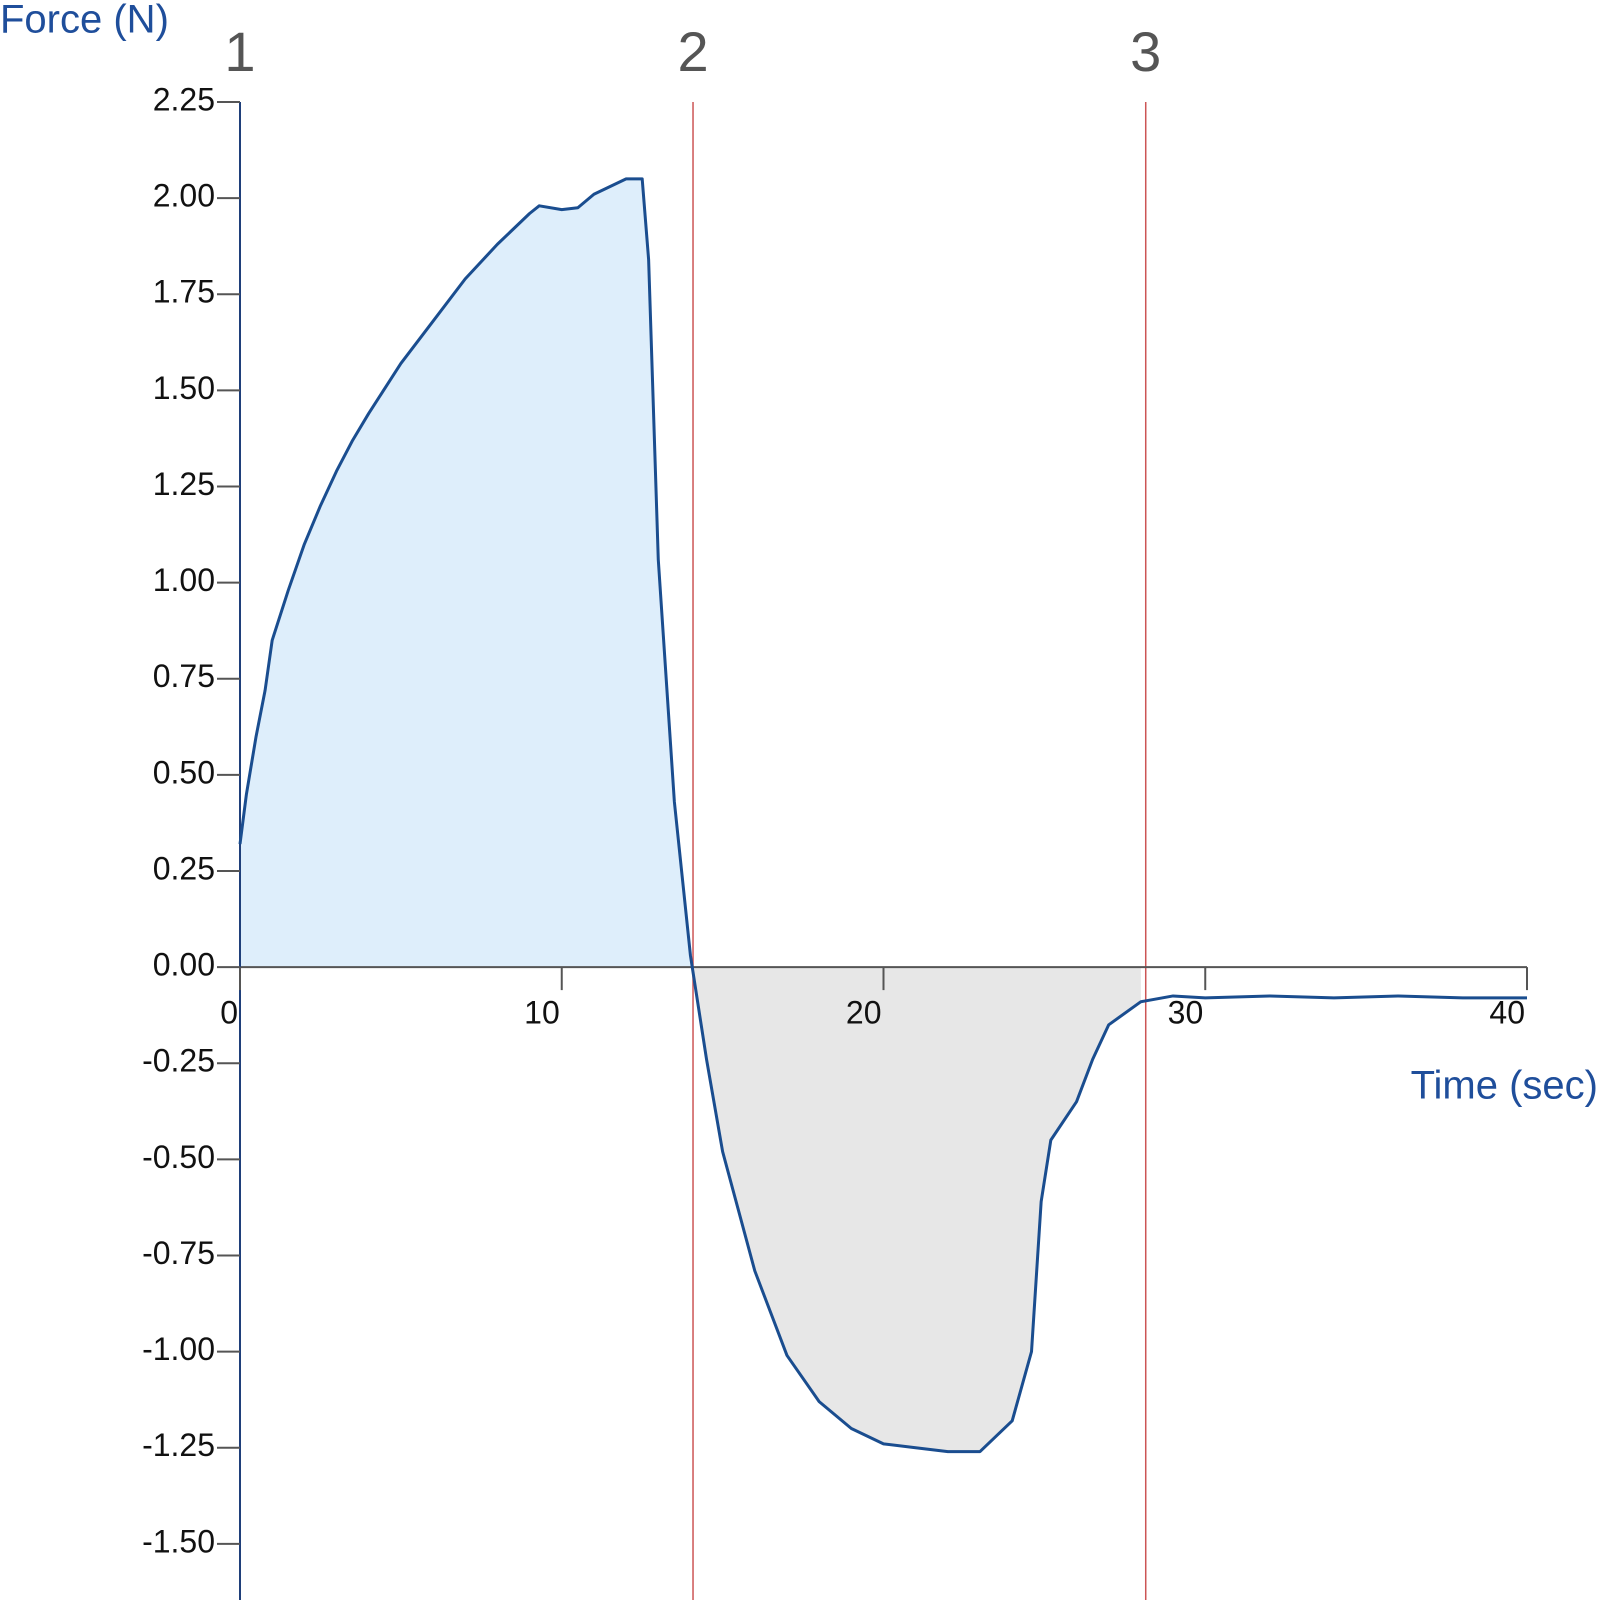 The image size is (1600, 1600). What do you see at coordinates (864, 1013) in the screenshot?
I see `x-tick-label: 20` at bounding box center [864, 1013].